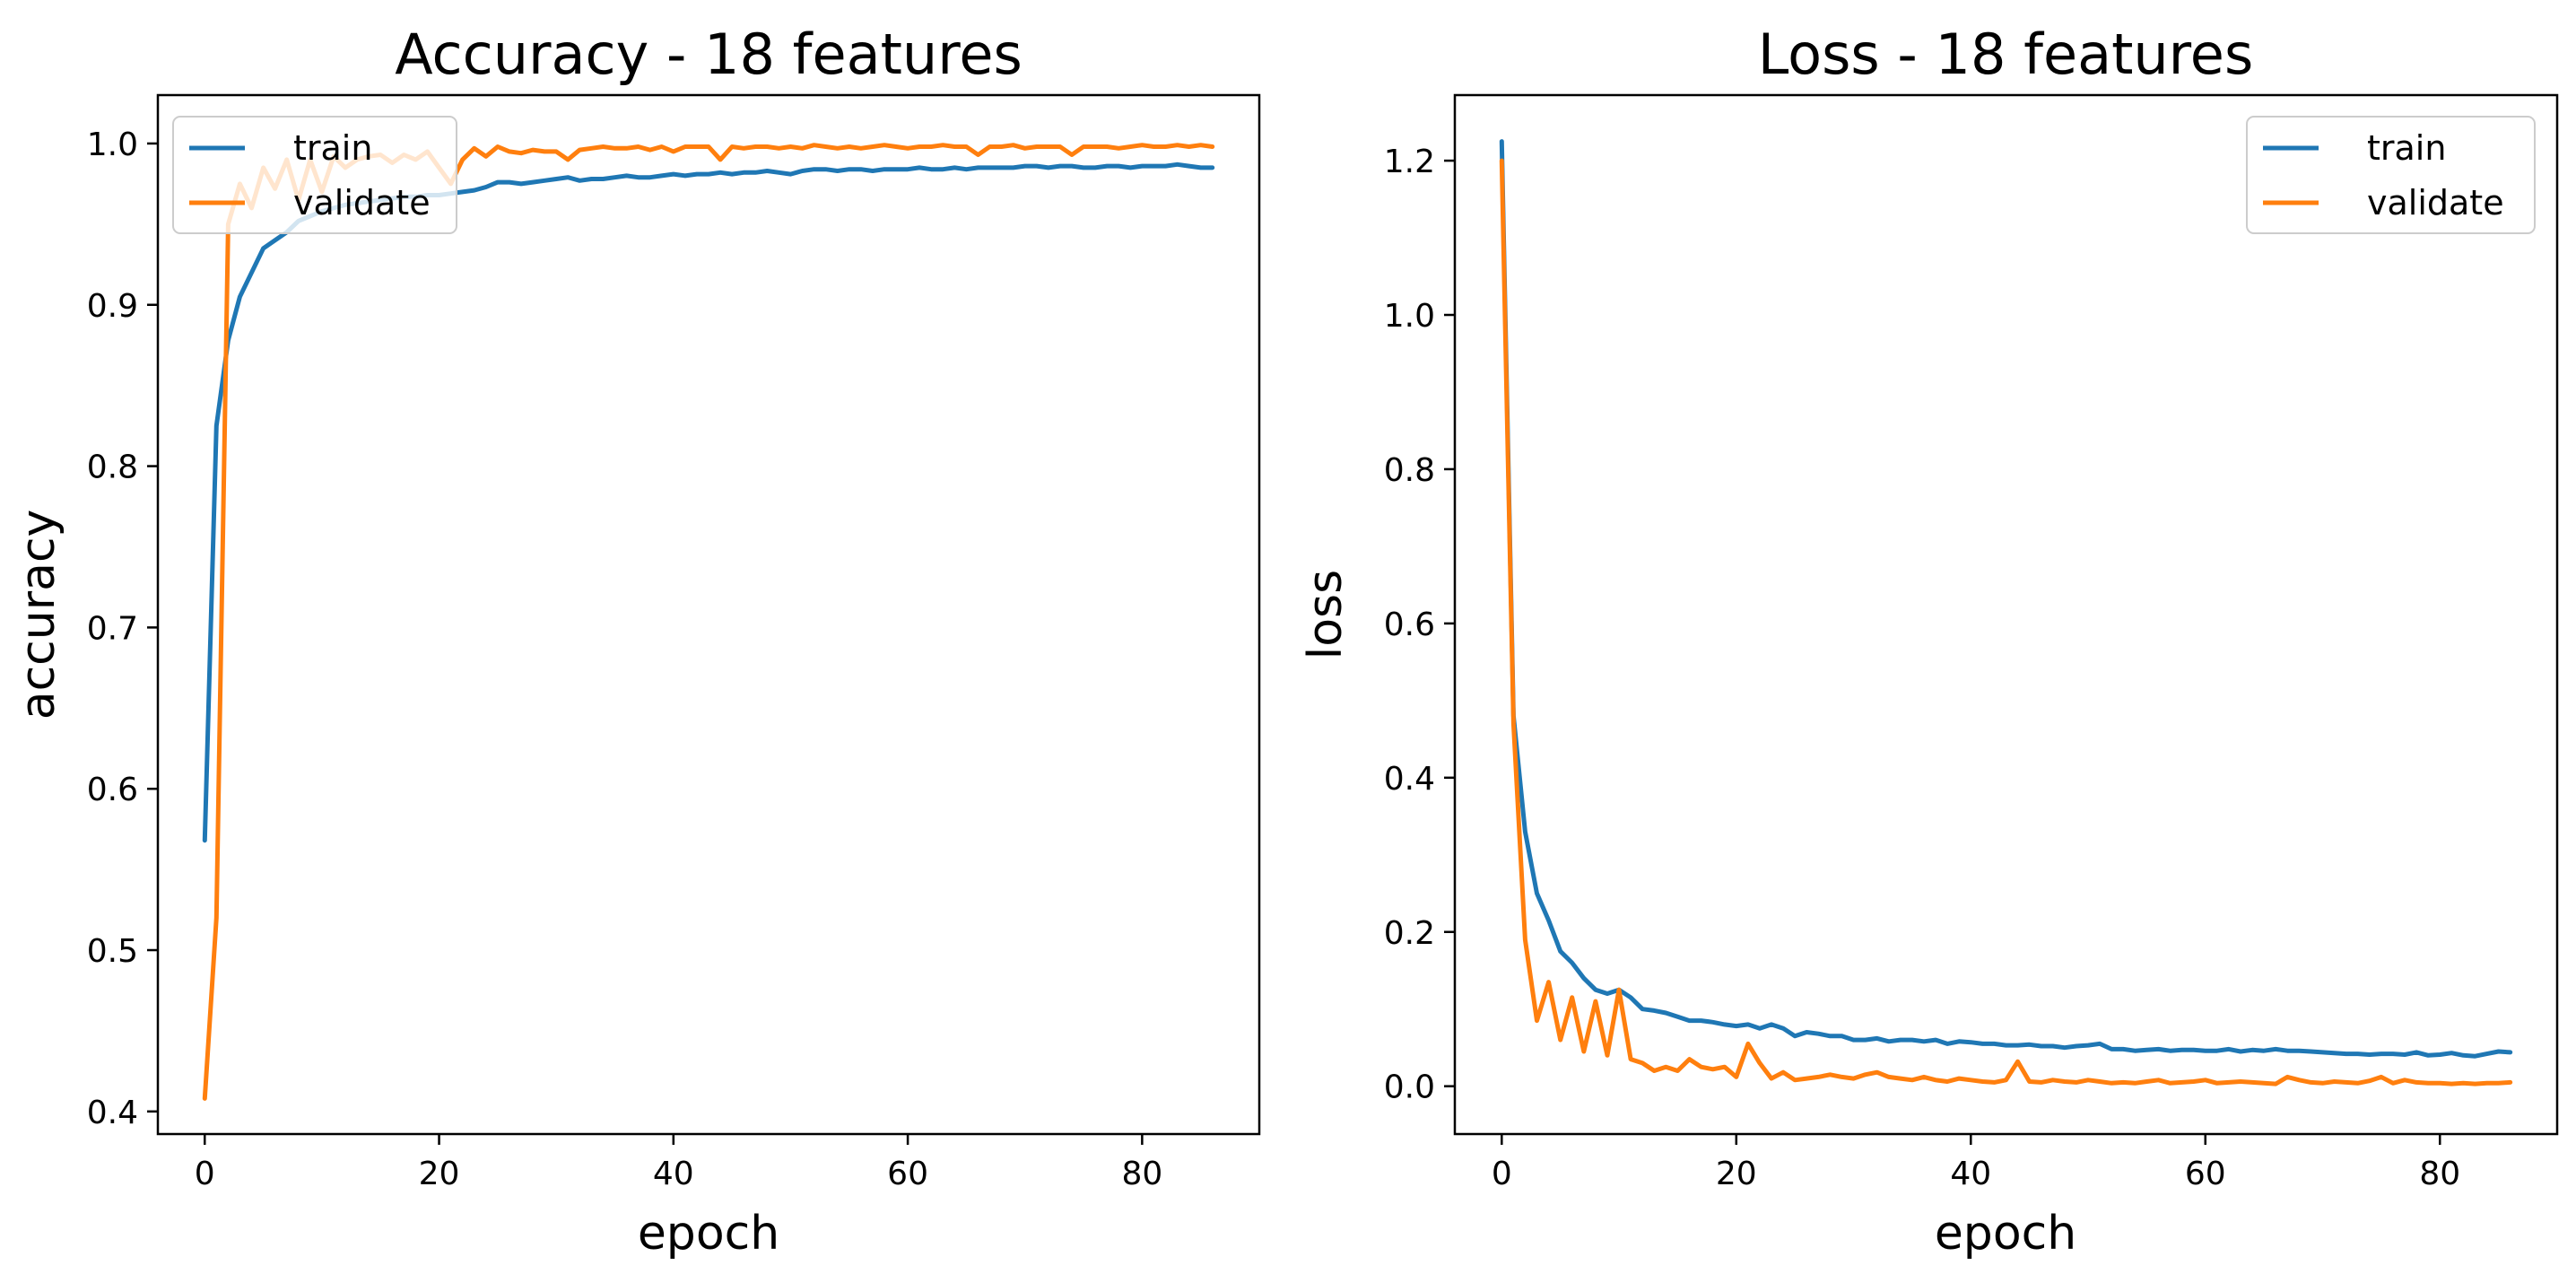  I want to click on loss-y-tick-label: 0.4, so click(1409, 779).